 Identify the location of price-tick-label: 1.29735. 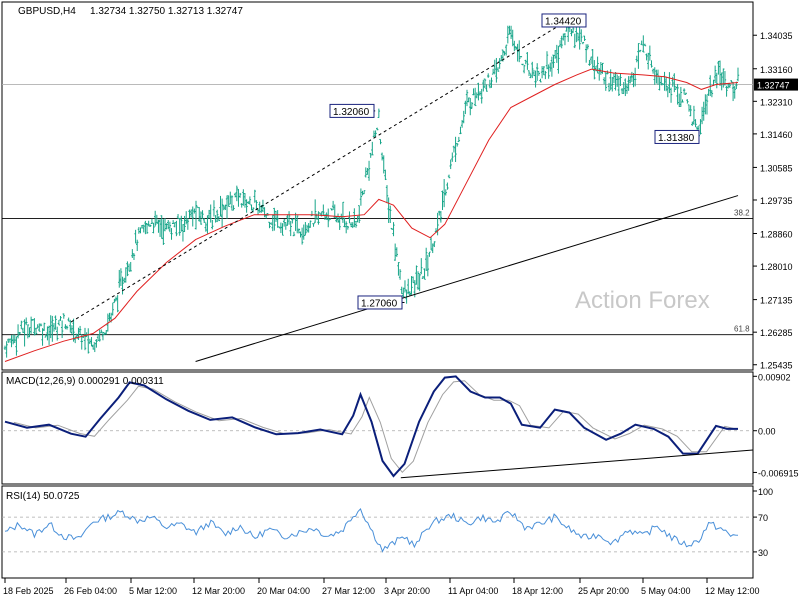
(776, 201).